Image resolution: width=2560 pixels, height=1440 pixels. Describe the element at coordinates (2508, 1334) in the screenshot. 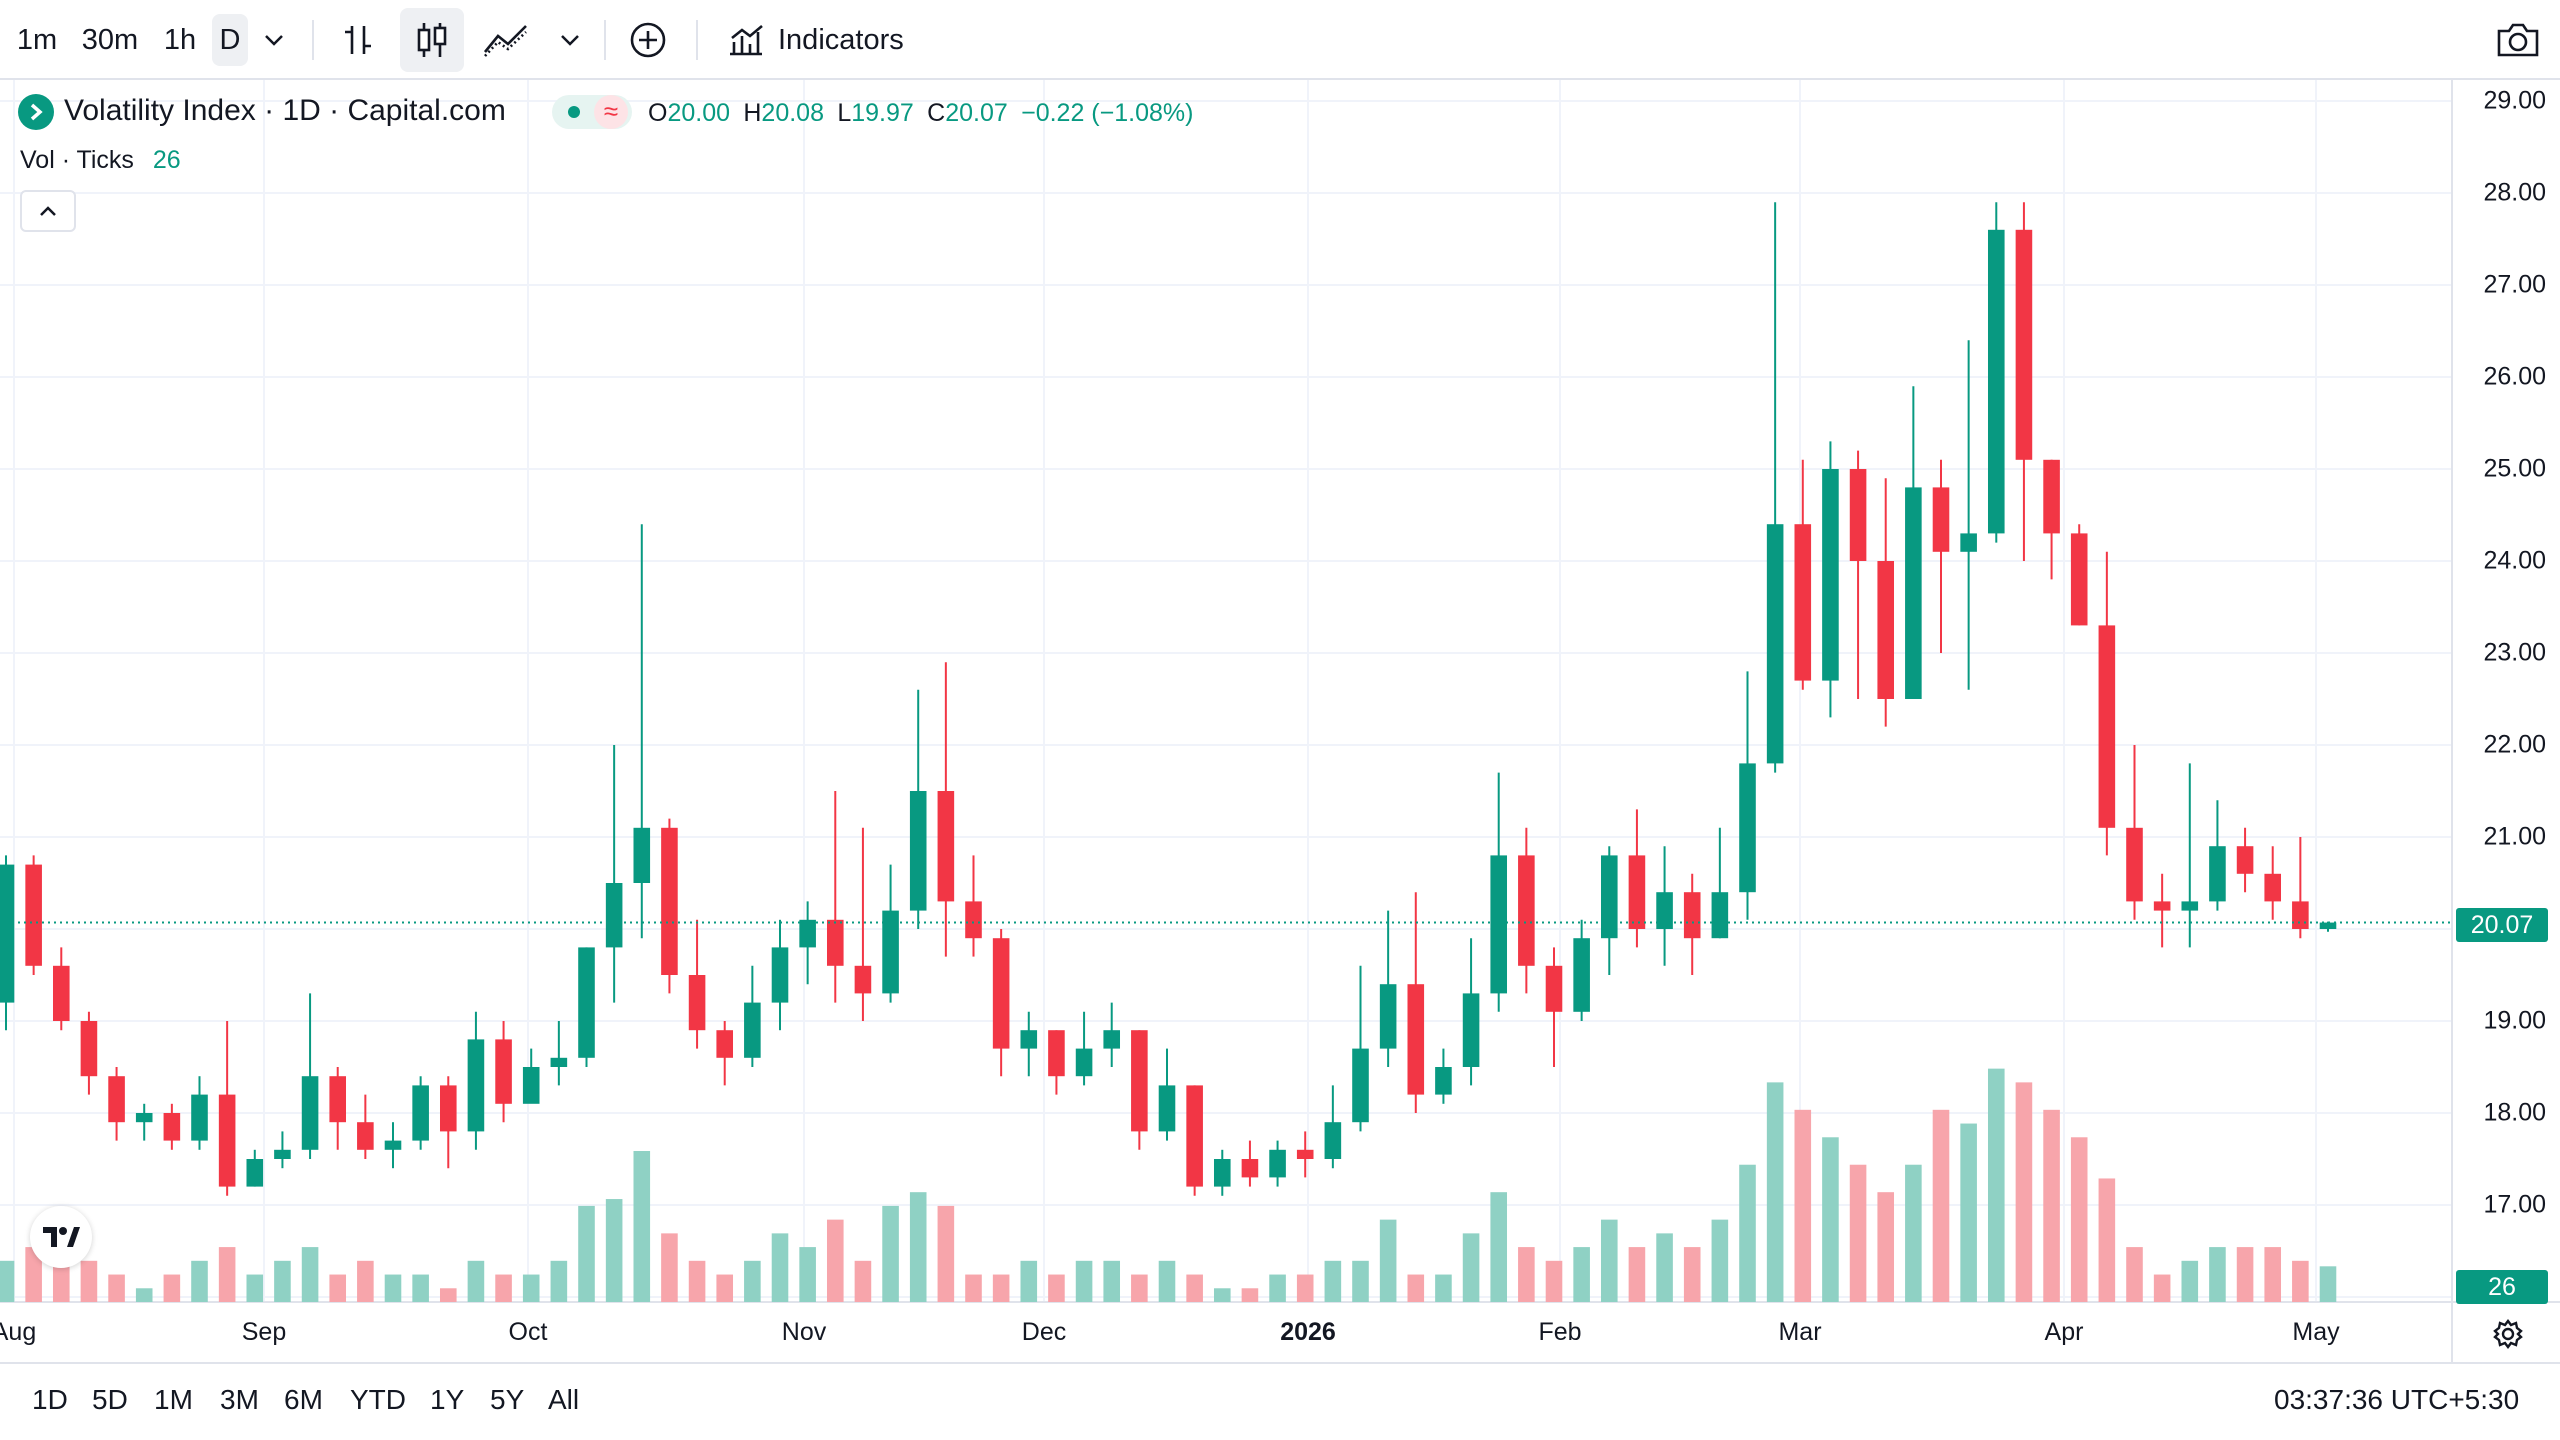

I see `settings-icon` at that location.